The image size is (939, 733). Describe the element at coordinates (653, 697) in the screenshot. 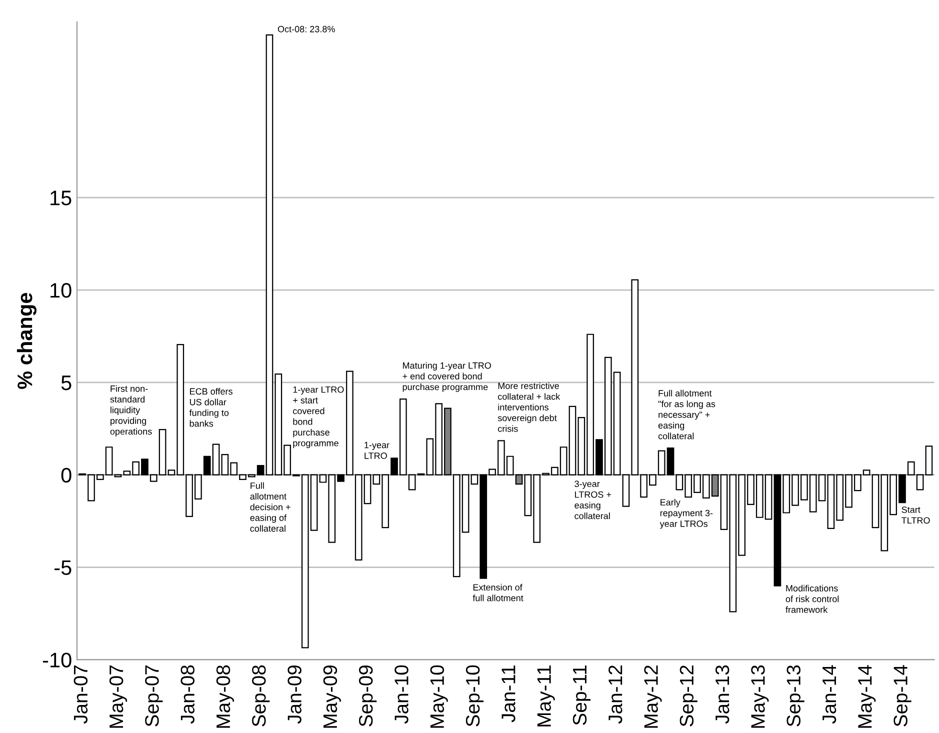

I see `x-tick-label: May-12` at that location.